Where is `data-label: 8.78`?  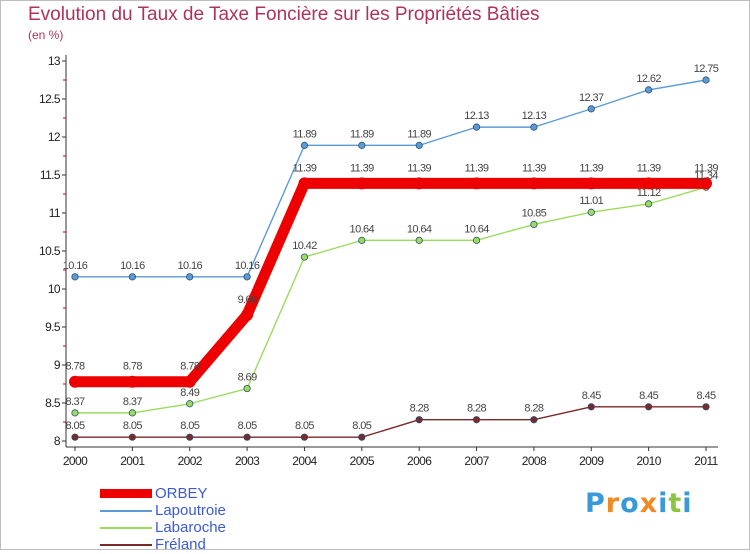 data-label: 8.78 is located at coordinates (132, 367).